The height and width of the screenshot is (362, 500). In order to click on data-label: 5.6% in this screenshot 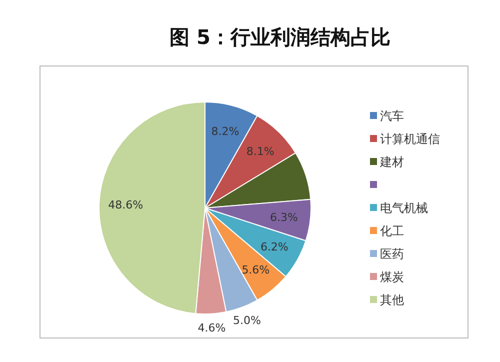, I will do `click(256, 269)`.